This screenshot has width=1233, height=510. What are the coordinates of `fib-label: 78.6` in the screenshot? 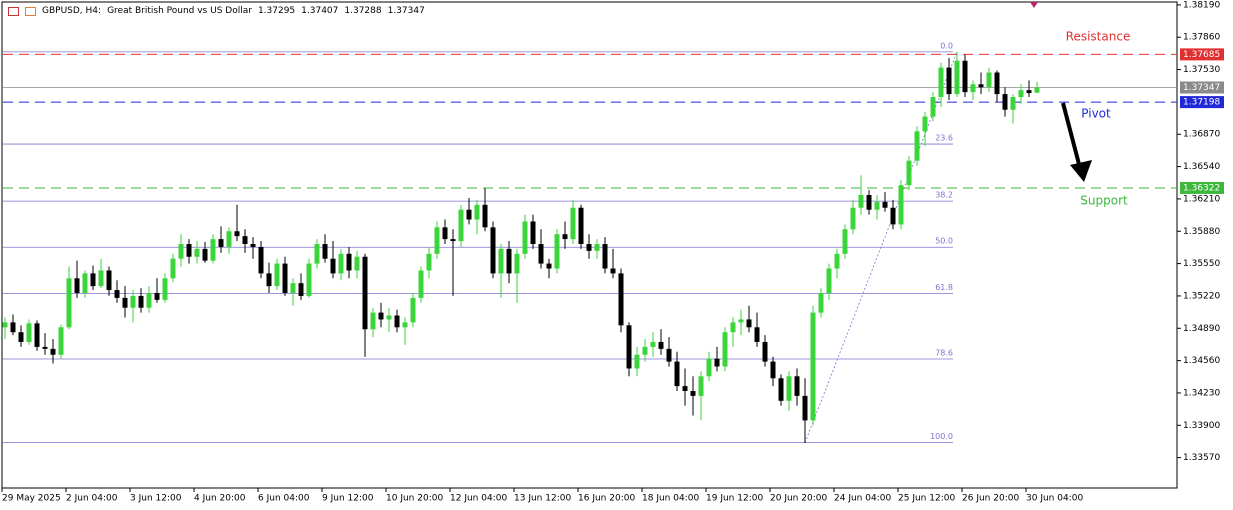 It's located at (944, 353).